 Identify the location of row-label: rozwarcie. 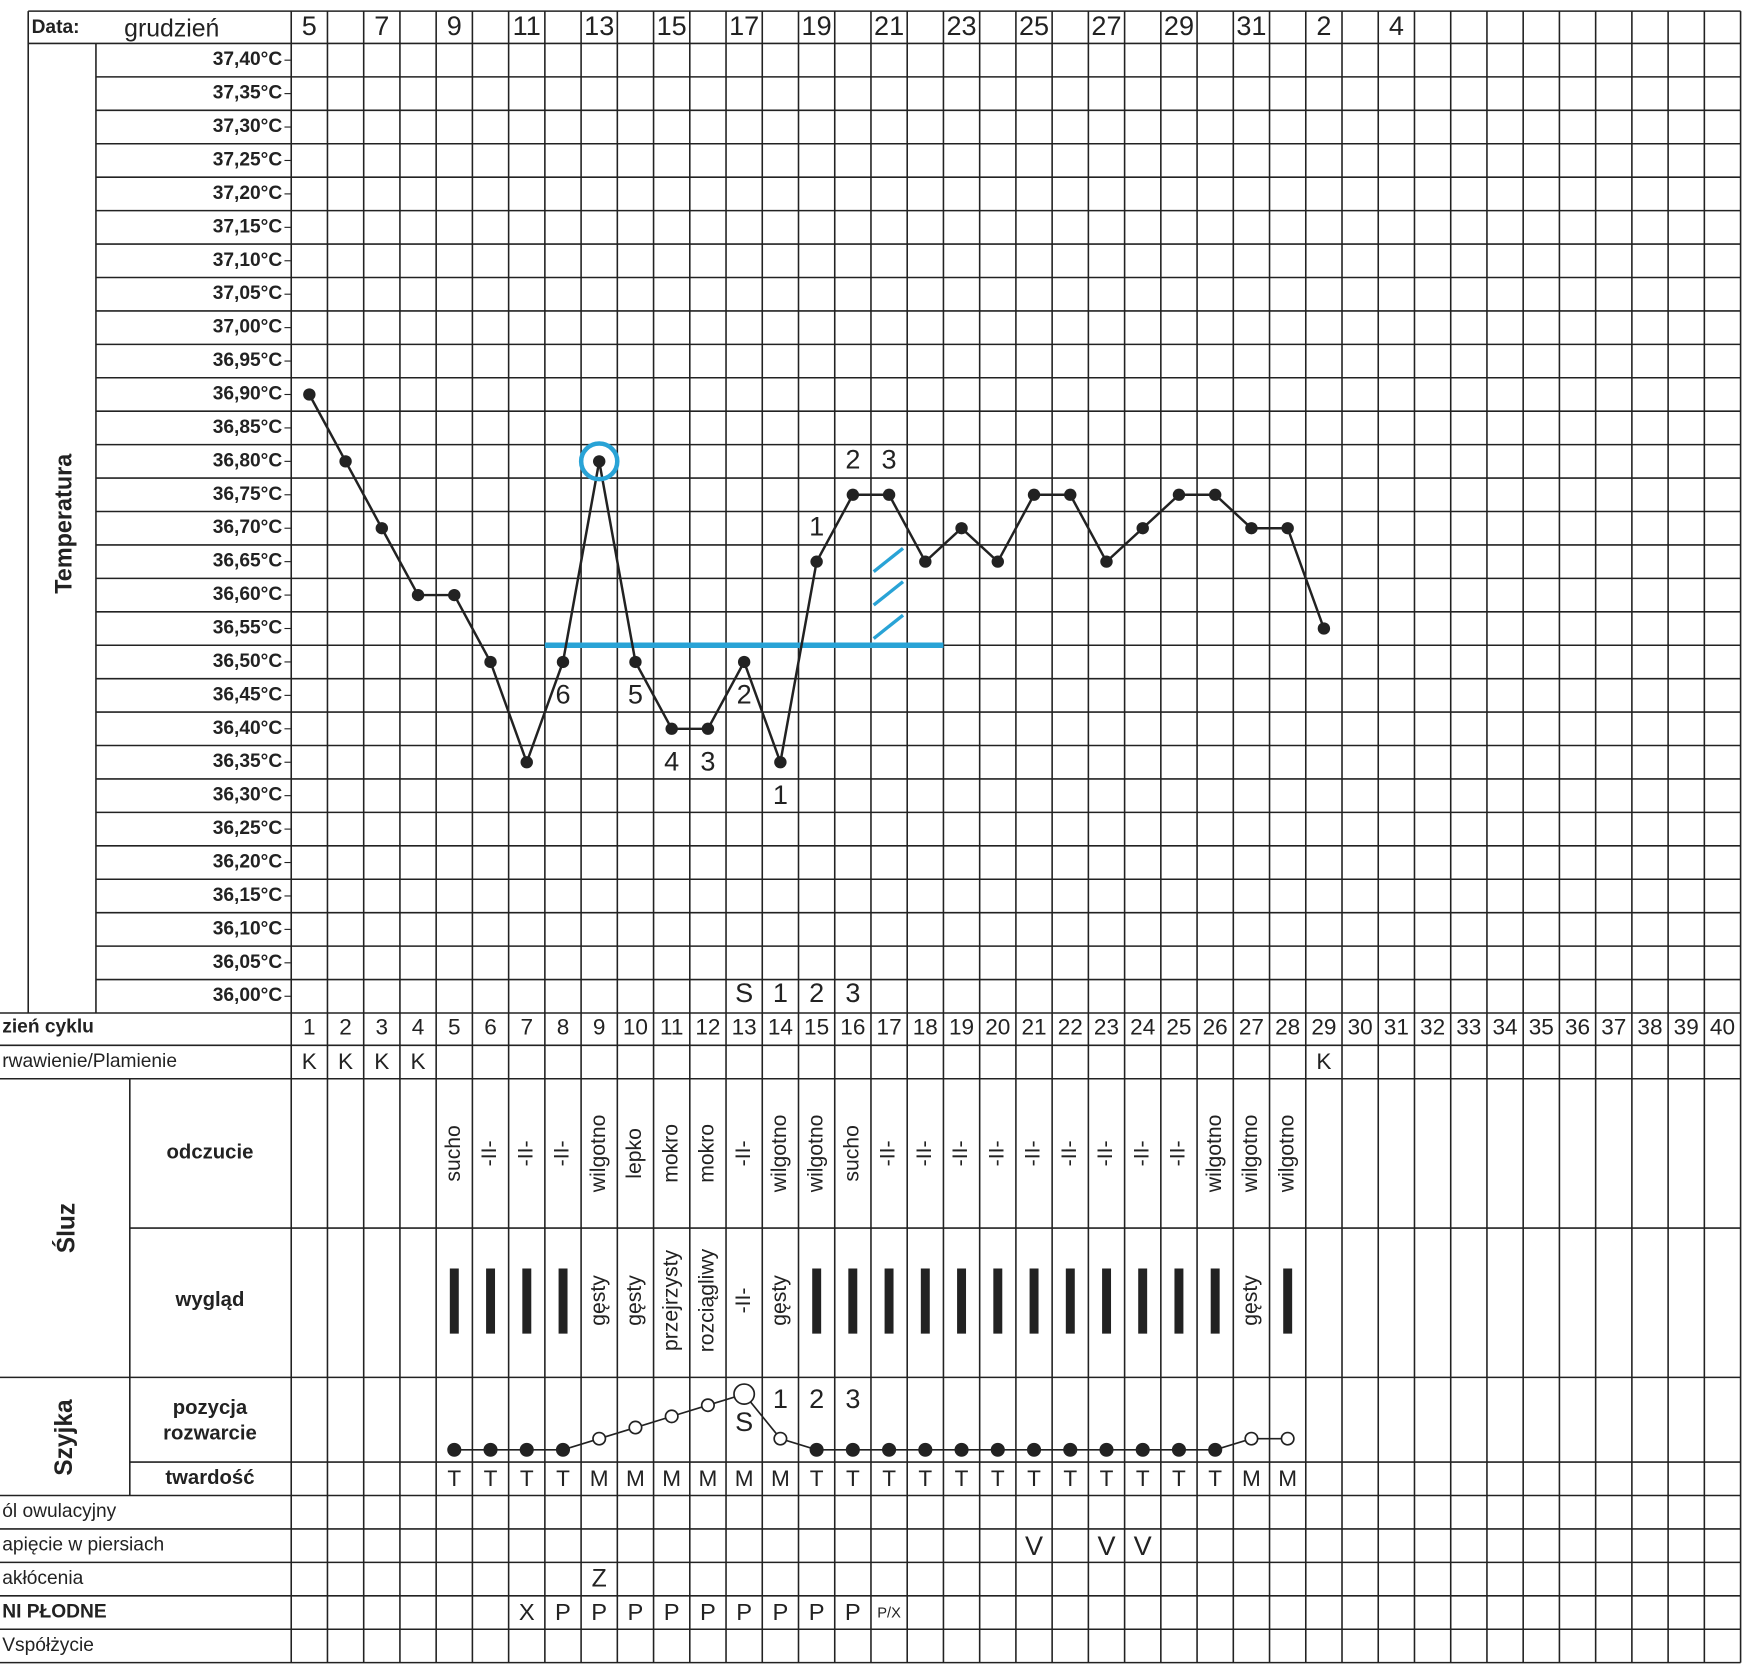
(210, 1434).